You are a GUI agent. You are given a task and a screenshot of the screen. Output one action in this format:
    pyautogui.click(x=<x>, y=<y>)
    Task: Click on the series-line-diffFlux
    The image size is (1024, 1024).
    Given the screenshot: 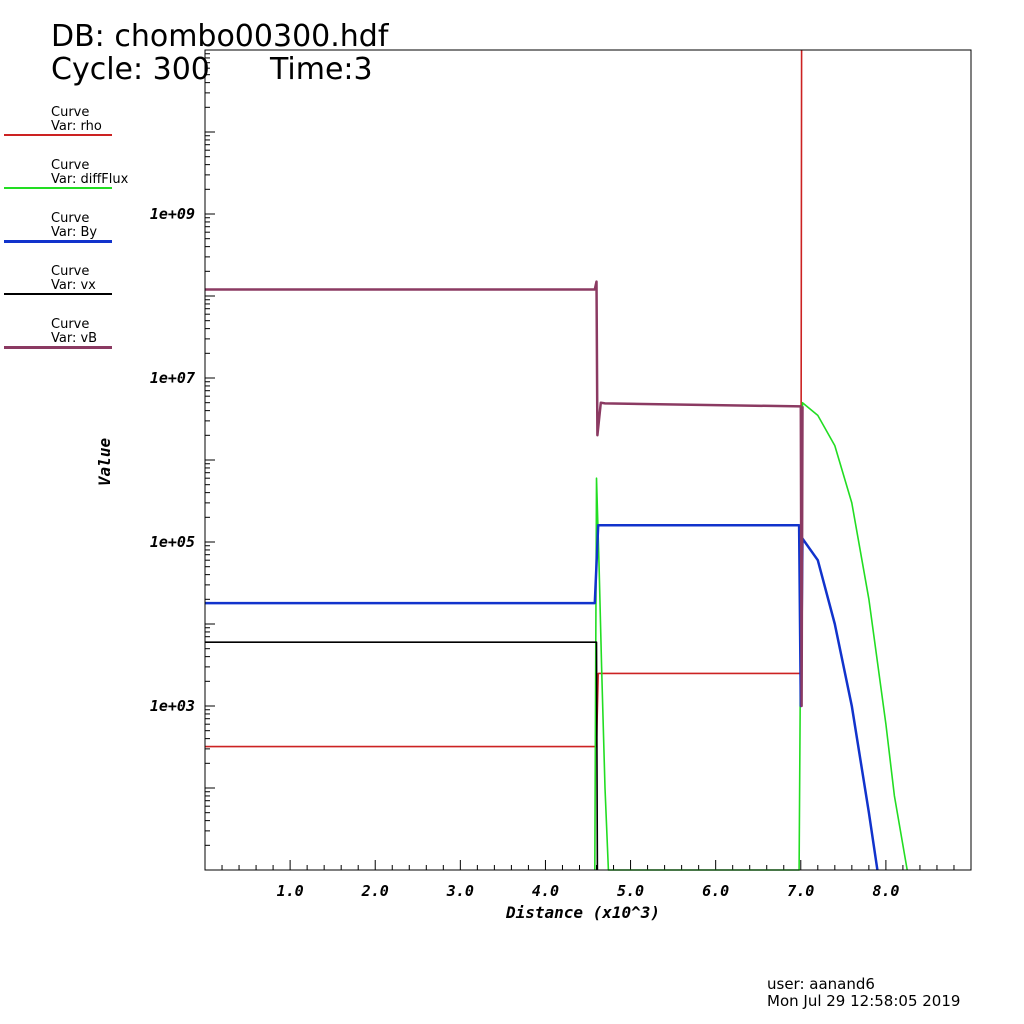 What is the action you would take?
    pyautogui.click(x=750, y=636)
    